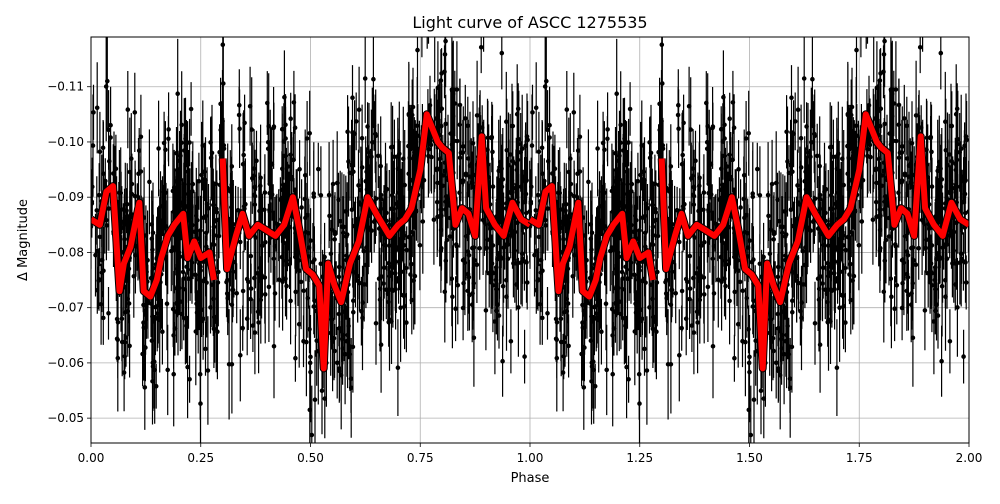 The height and width of the screenshot is (504, 1000). I want to click on x-tick-label: 1.25, so click(639, 458).